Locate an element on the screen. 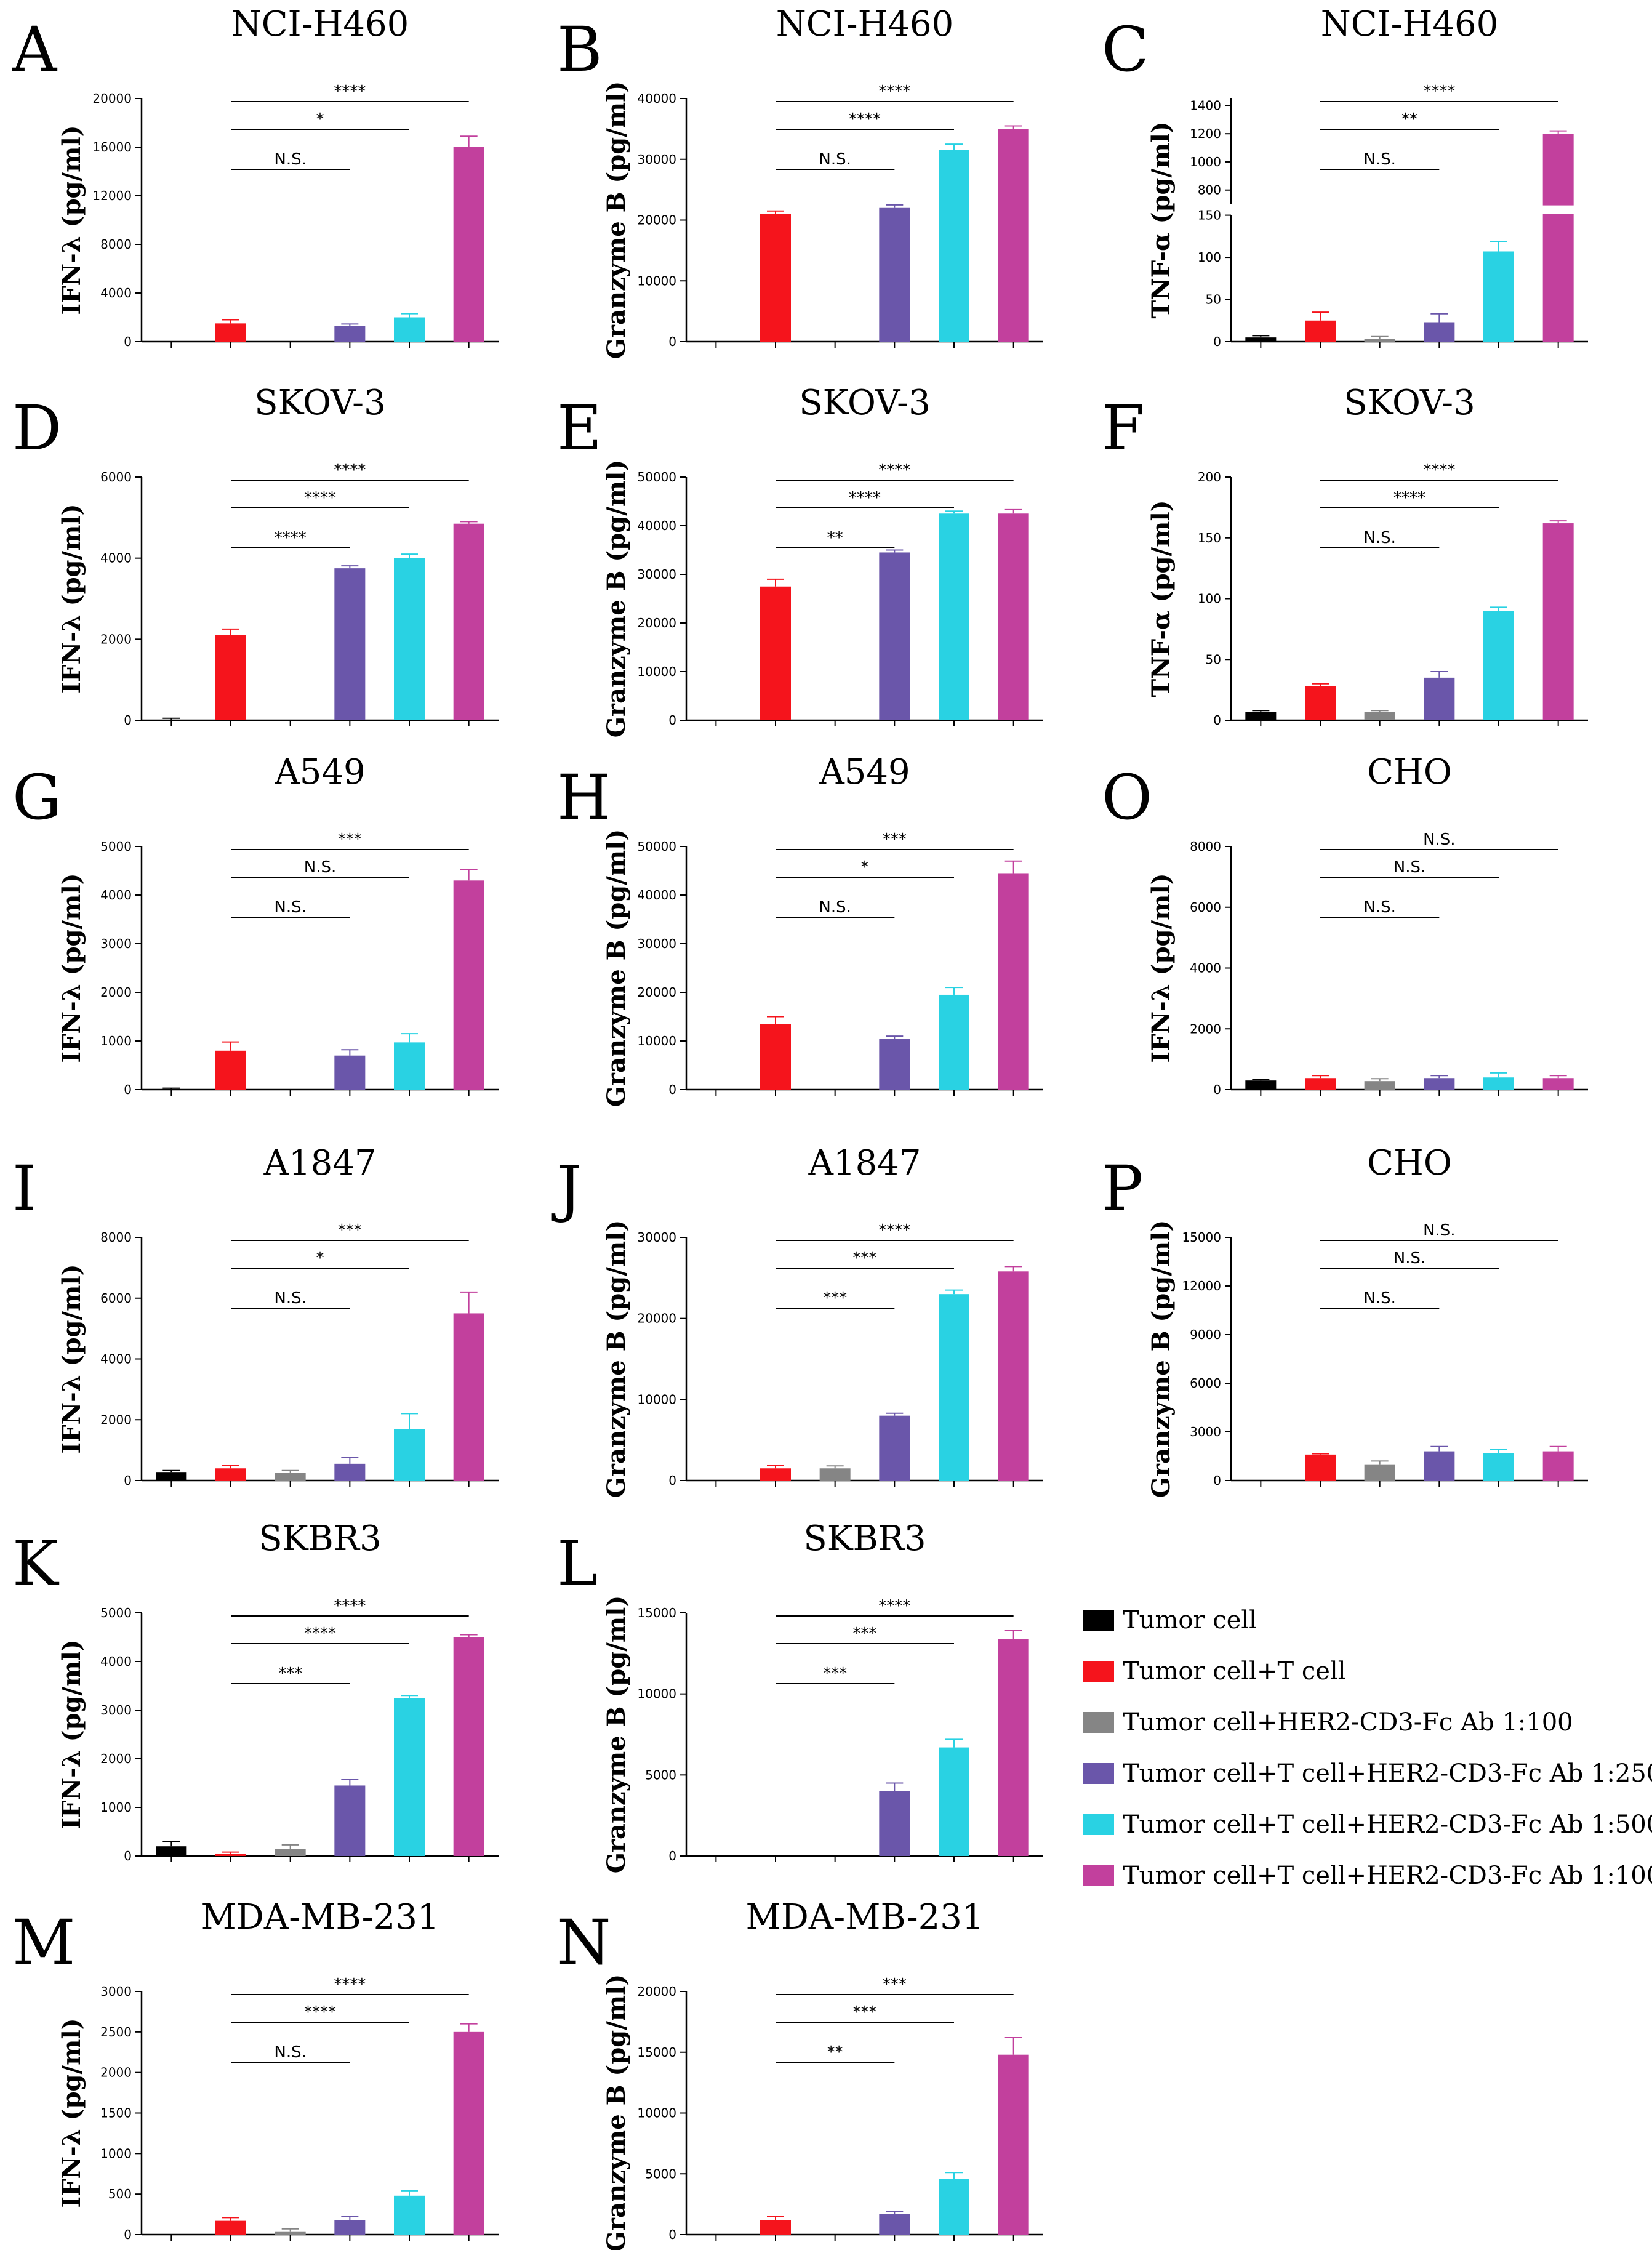  panel-letter: B is located at coordinates (580, 50).